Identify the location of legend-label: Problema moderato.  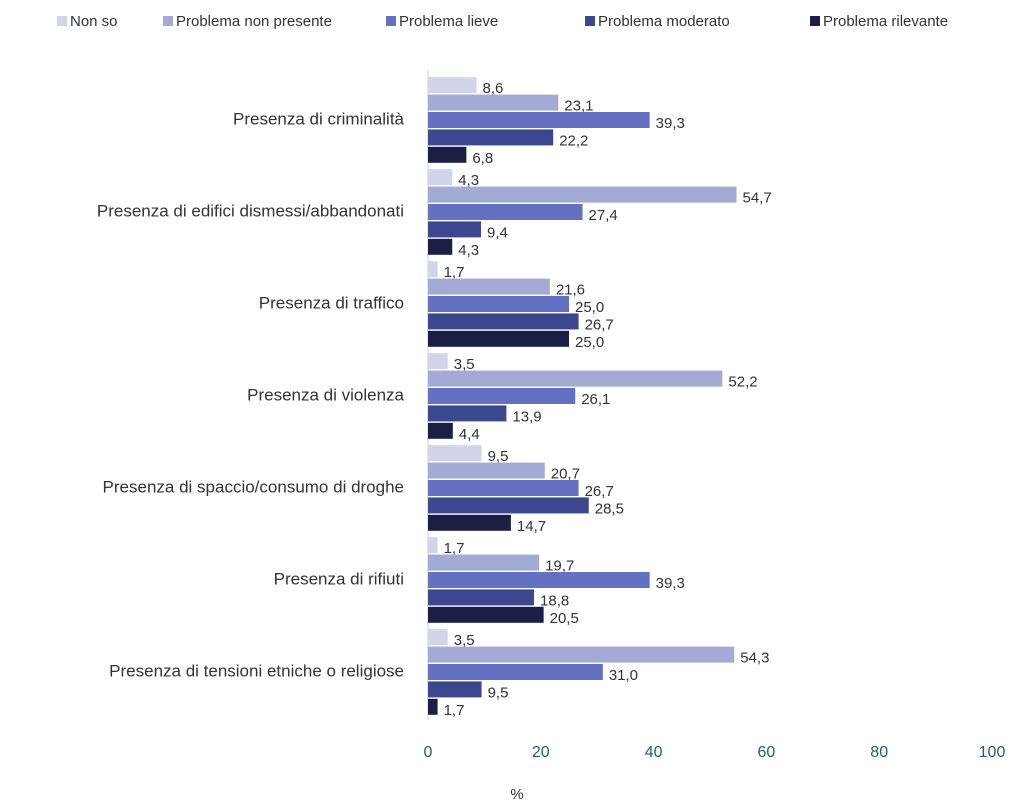
(664, 21).